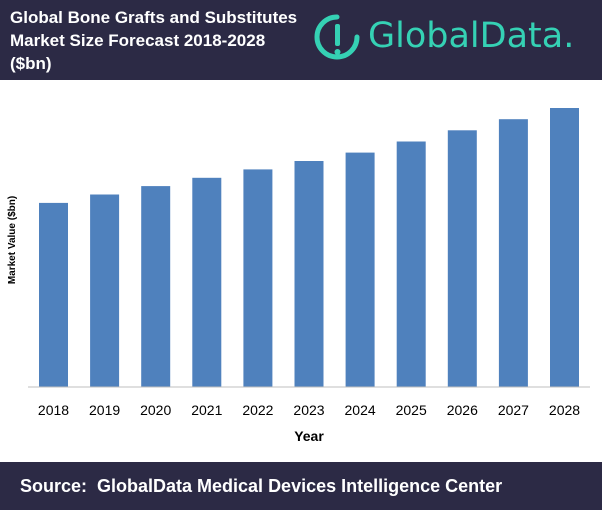 This screenshot has width=602, height=510. What do you see at coordinates (12, 240) in the screenshot?
I see `y-axis-title: Market Value ($bn)` at bounding box center [12, 240].